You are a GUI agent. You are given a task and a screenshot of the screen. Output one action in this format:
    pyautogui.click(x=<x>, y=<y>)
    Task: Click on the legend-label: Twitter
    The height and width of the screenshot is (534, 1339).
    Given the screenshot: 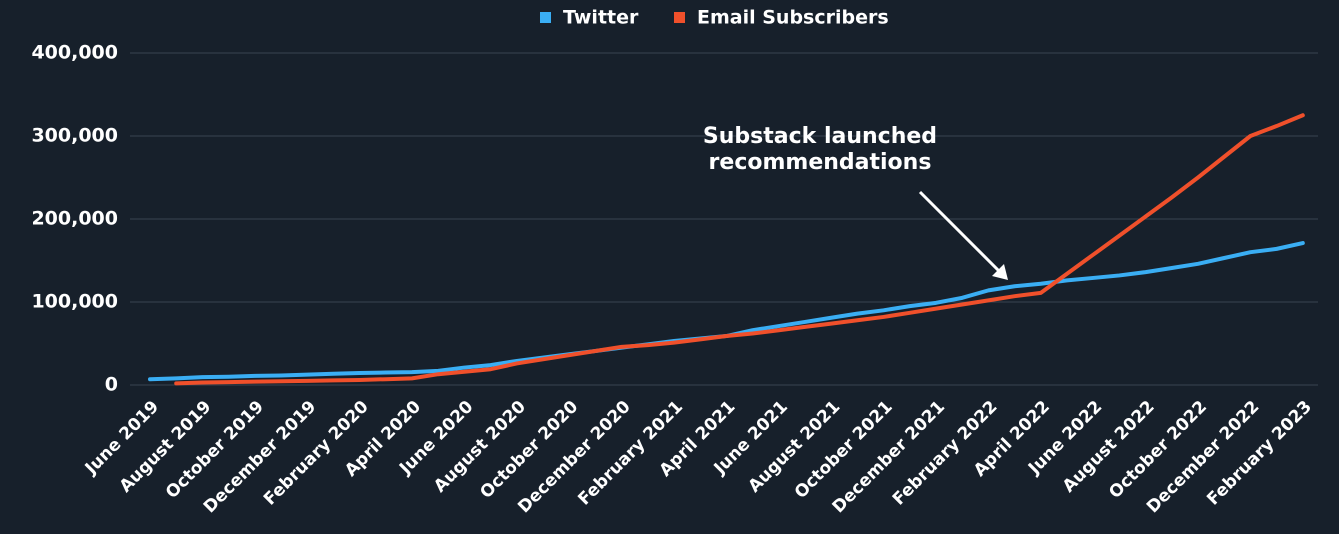 What is the action you would take?
    pyautogui.click(x=601, y=18)
    